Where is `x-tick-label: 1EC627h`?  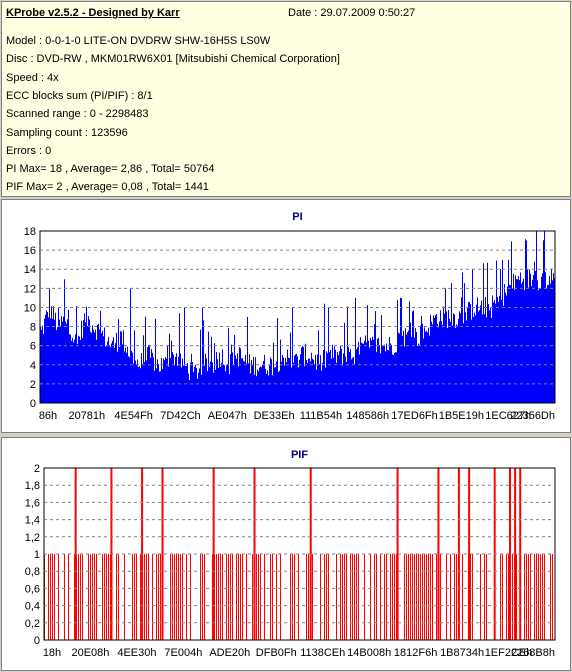 x-tick-label: 1EC627h is located at coordinates (508, 416).